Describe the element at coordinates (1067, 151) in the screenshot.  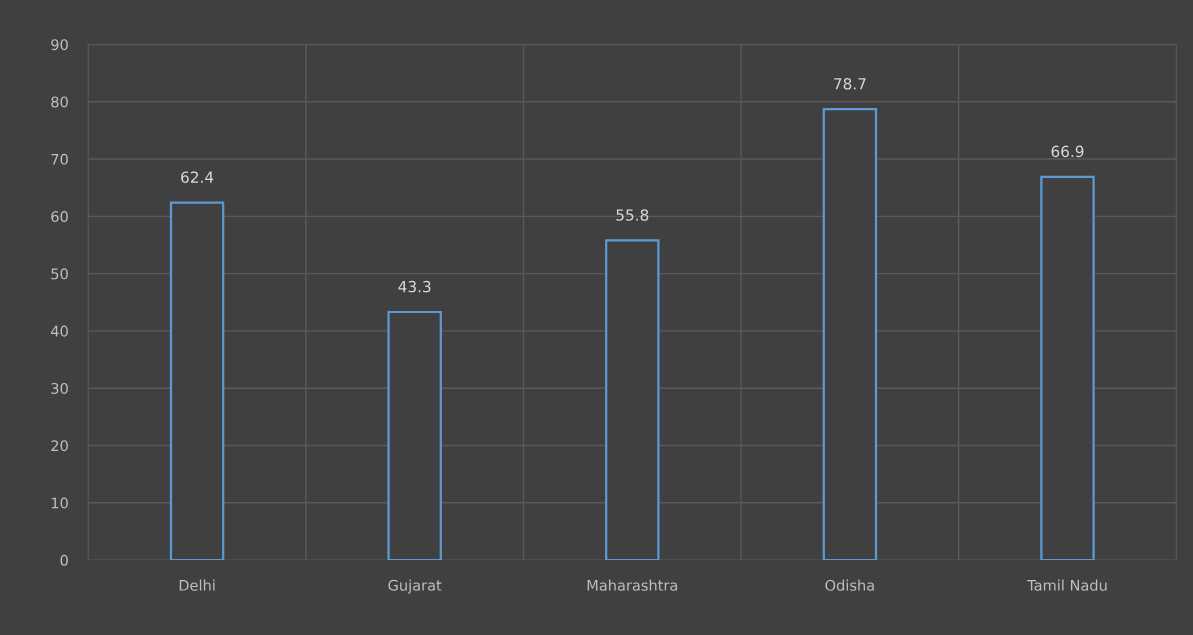
I see `data-label: 66.9` at that location.